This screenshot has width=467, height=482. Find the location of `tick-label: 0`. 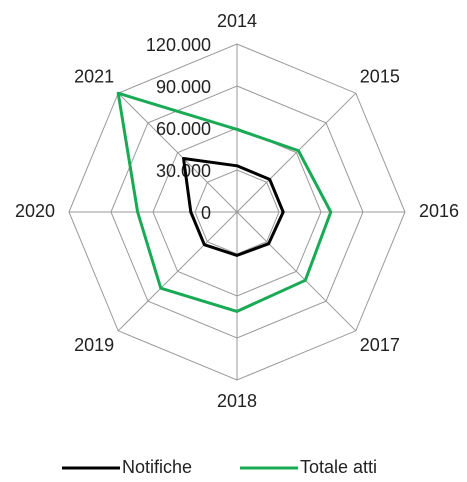

tick-label: 0 is located at coordinates (206, 213).